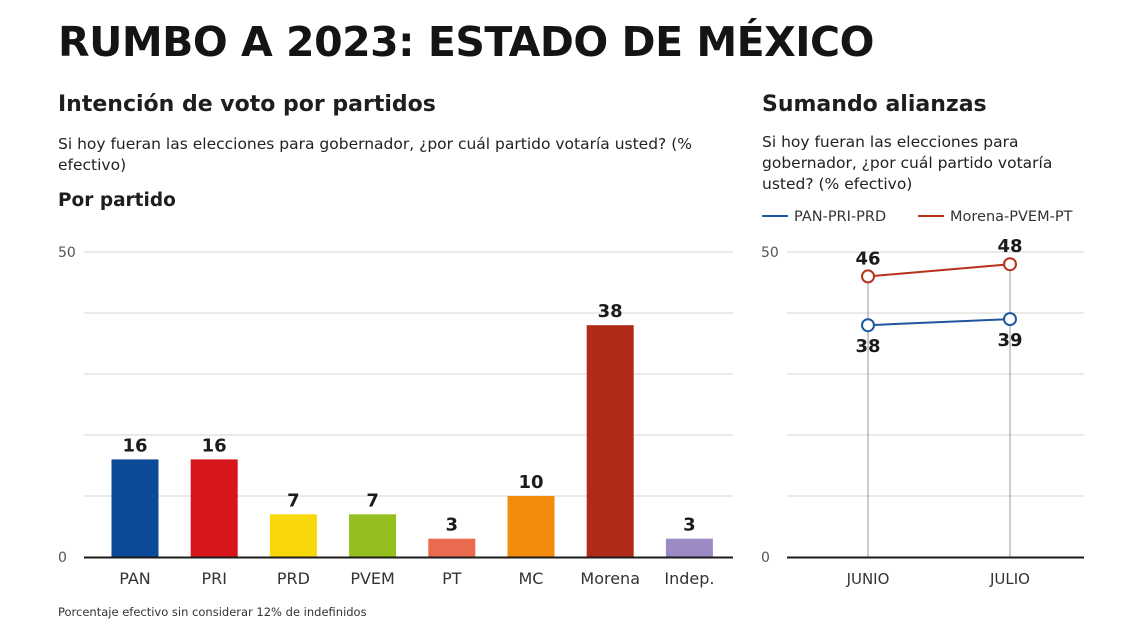  Describe the element at coordinates (1009, 579) in the screenshot. I see `line-chart-x-label: JULIO` at that location.